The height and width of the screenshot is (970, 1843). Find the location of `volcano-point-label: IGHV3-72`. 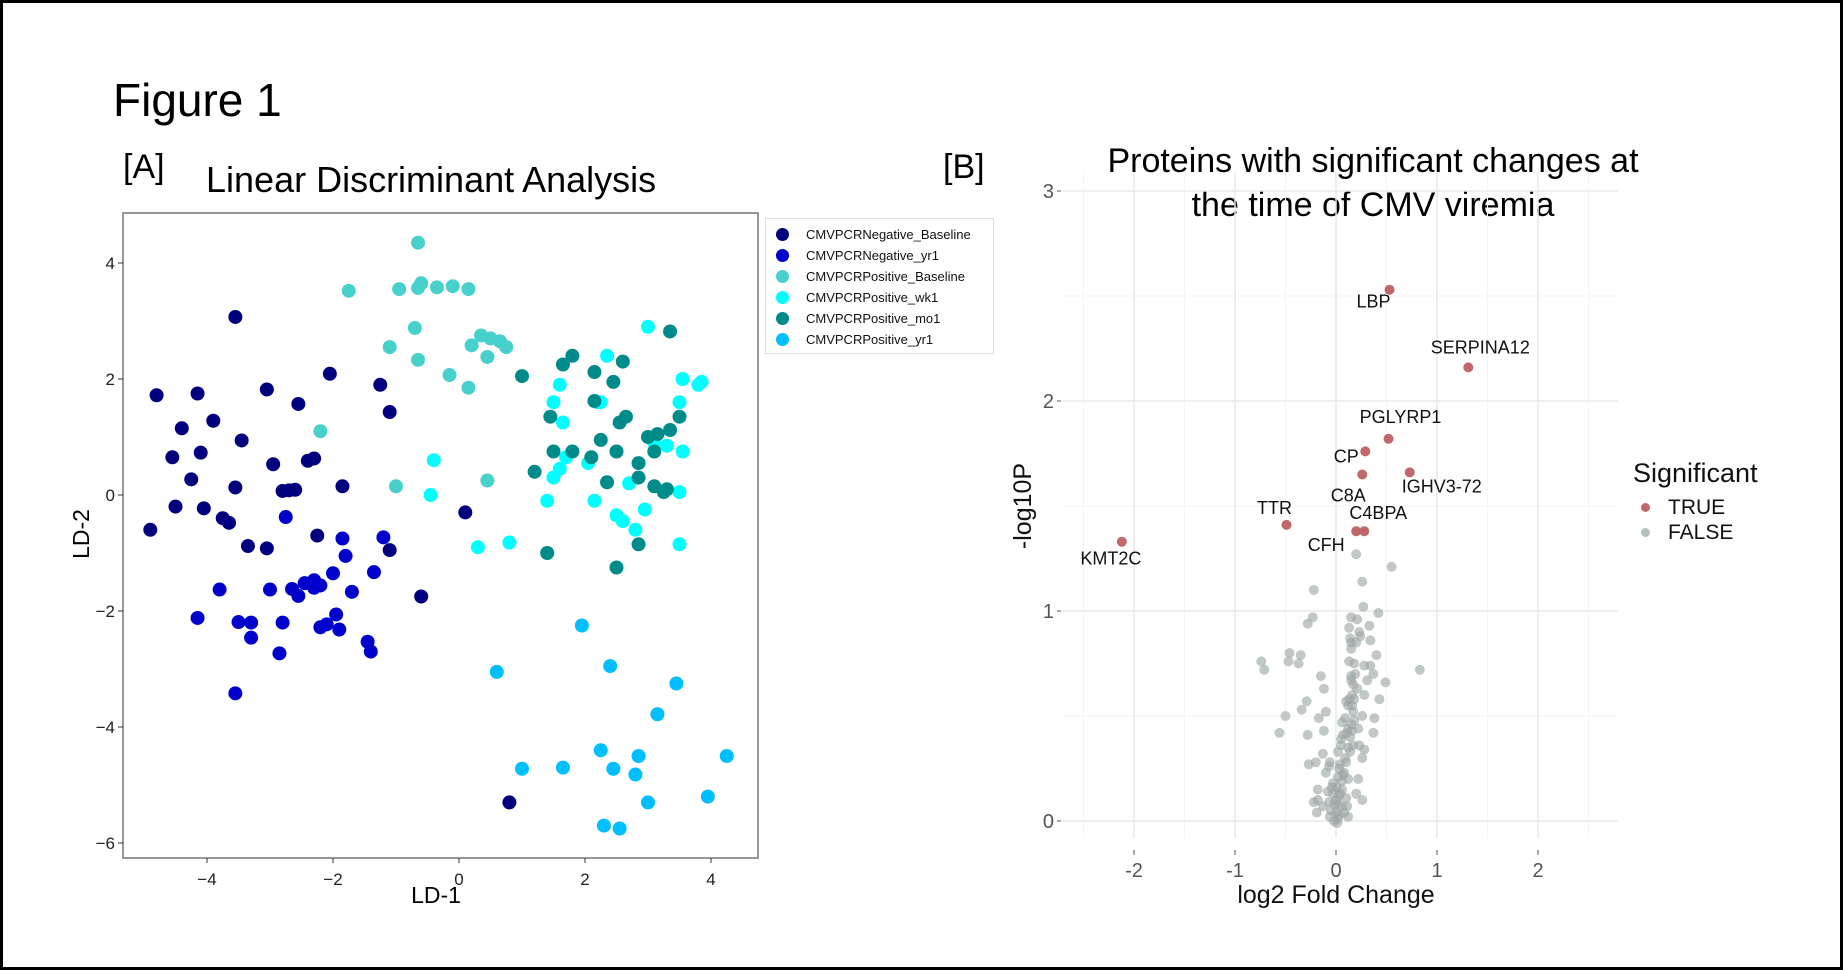

volcano-point-label: IGHV3-72 is located at coordinates (1442, 486).